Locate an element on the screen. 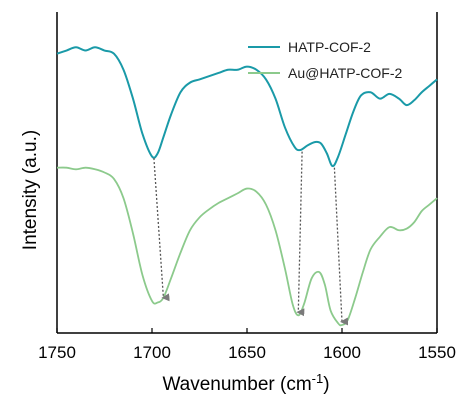 This screenshot has height=402, width=456. x-axis-label: Wavenumber (cm-1) is located at coordinates (245, 383).